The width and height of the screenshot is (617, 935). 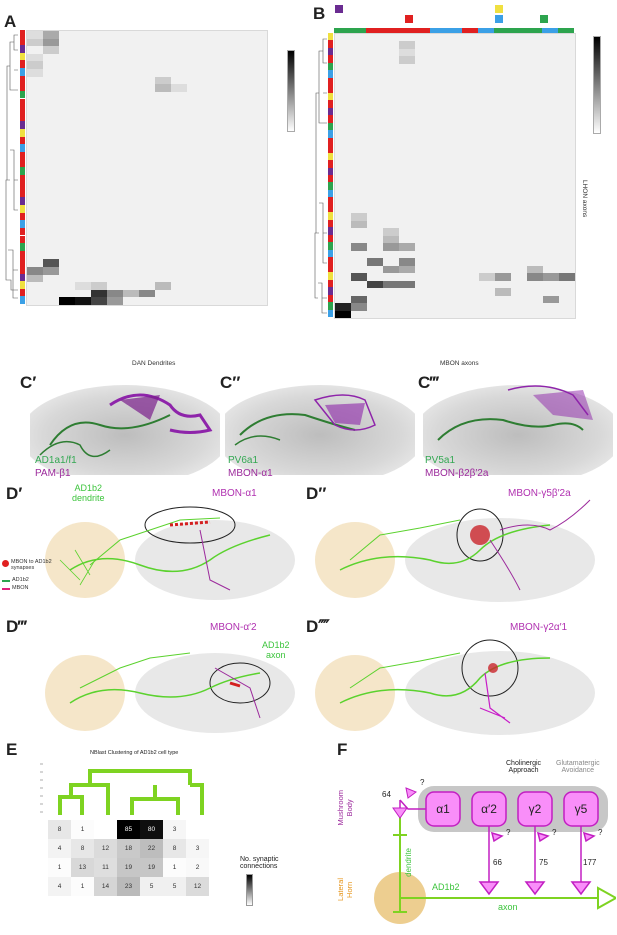 I want to click on panel-e-column-labels, so click(x=129, y=914).